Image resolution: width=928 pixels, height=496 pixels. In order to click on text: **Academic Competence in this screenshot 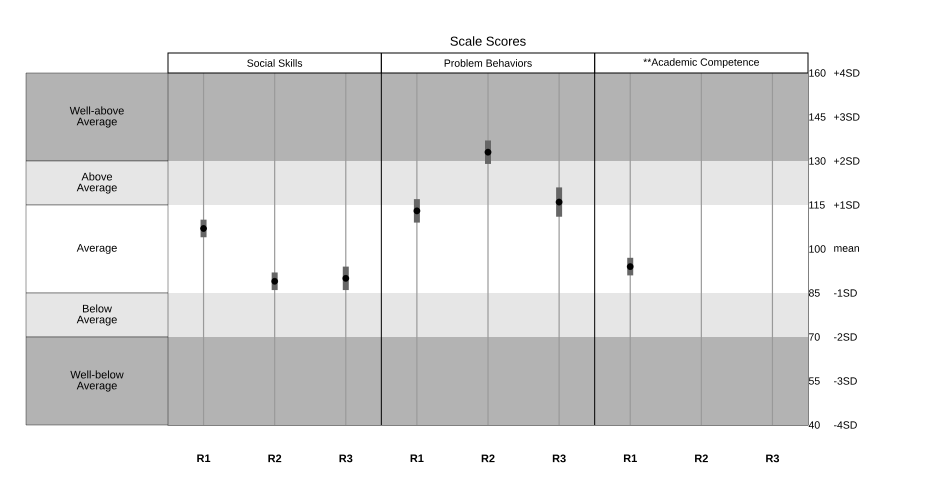, I will do `click(701, 63)`.